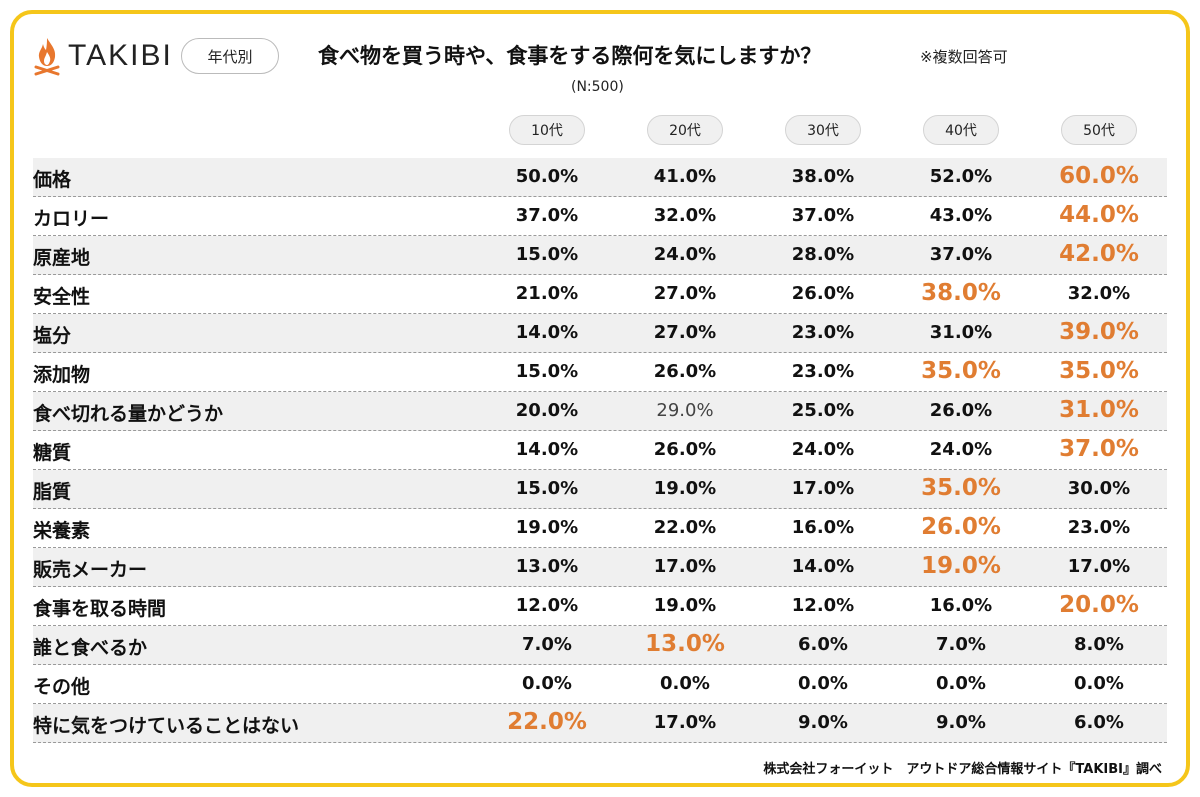 The image size is (1200, 797). I want to click on row-label: 塩分, so click(52, 336).